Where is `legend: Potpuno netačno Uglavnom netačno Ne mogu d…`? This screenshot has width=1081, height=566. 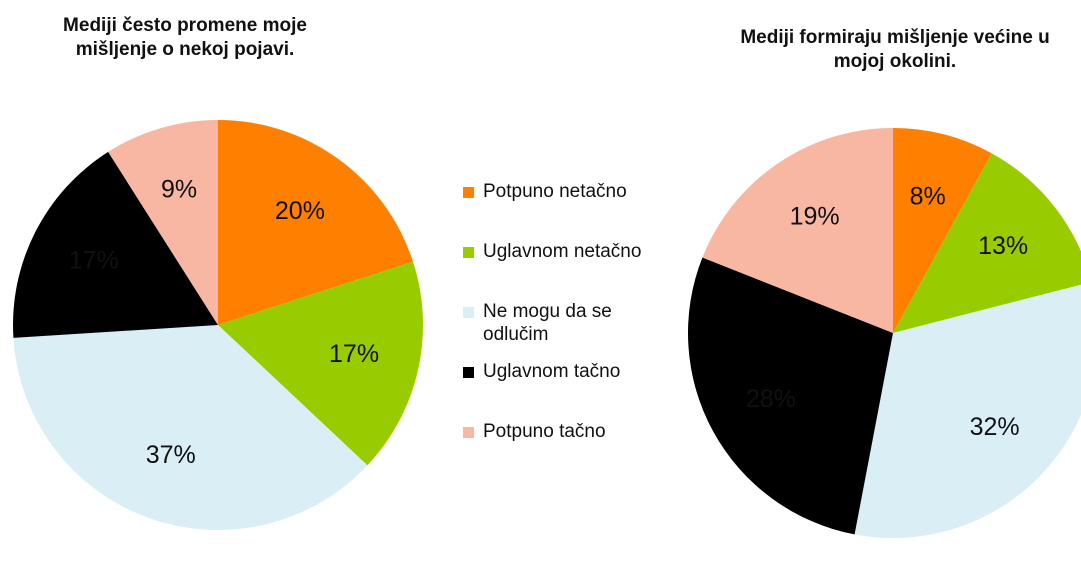
legend: Potpuno netačno Uglavnom netačno Ne mogu d… is located at coordinates (578, 330).